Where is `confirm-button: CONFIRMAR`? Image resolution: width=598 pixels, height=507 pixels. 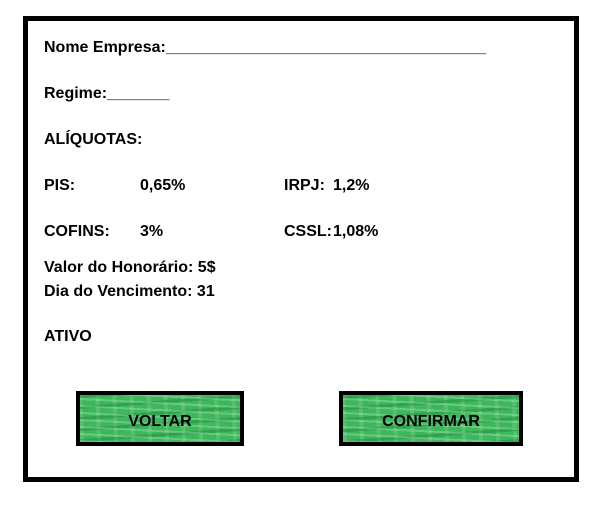 confirm-button: CONFIRMAR is located at coordinates (431, 418).